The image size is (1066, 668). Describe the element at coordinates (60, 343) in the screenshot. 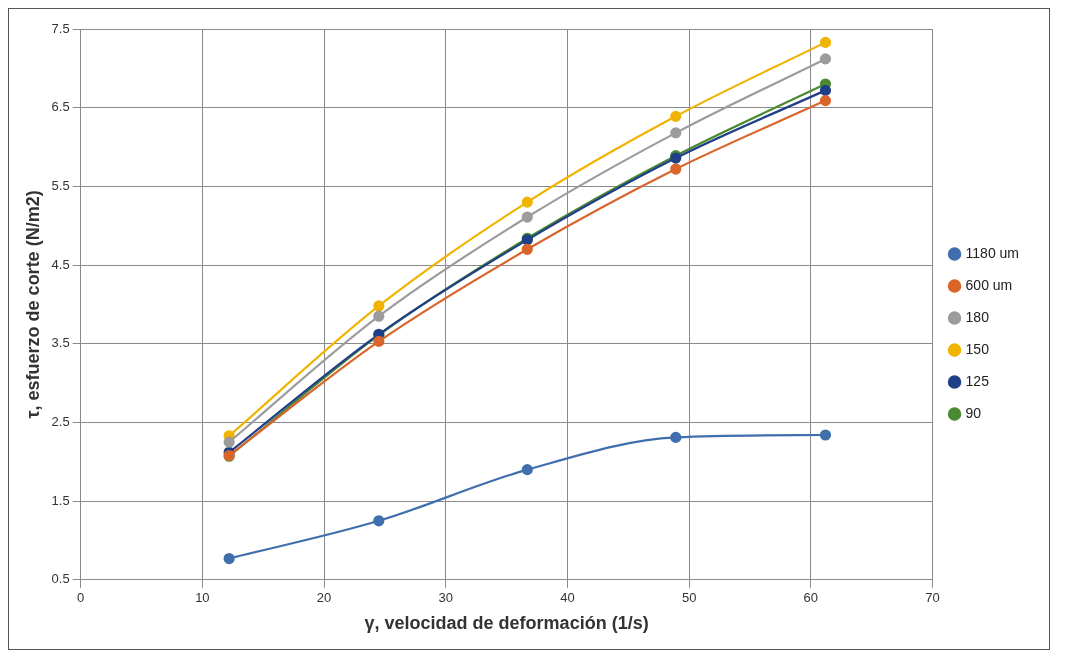

I see `y-tick-label: 3.5` at that location.